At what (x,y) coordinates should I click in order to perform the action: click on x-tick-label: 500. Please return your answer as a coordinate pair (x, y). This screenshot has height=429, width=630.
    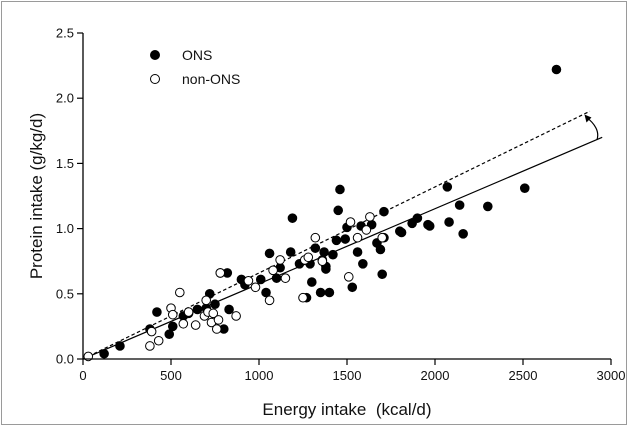
    Looking at the image, I should click on (171, 375).